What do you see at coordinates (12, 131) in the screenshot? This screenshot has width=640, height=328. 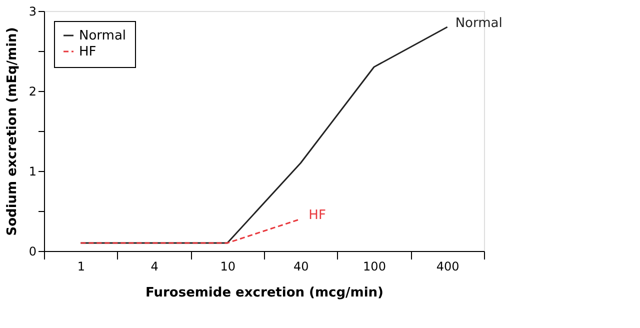 I see `y-axis-title: Sodium excretion (mEq/min)` at bounding box center [12, 131].